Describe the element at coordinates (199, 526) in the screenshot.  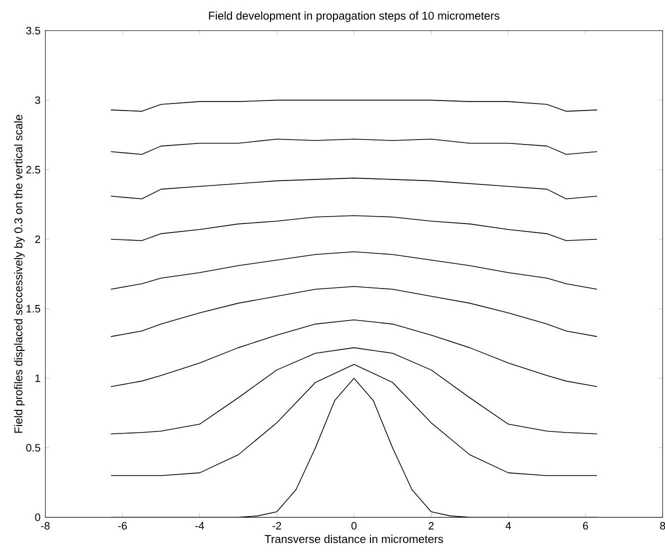
I see `x-tick-label: -4` at that location.